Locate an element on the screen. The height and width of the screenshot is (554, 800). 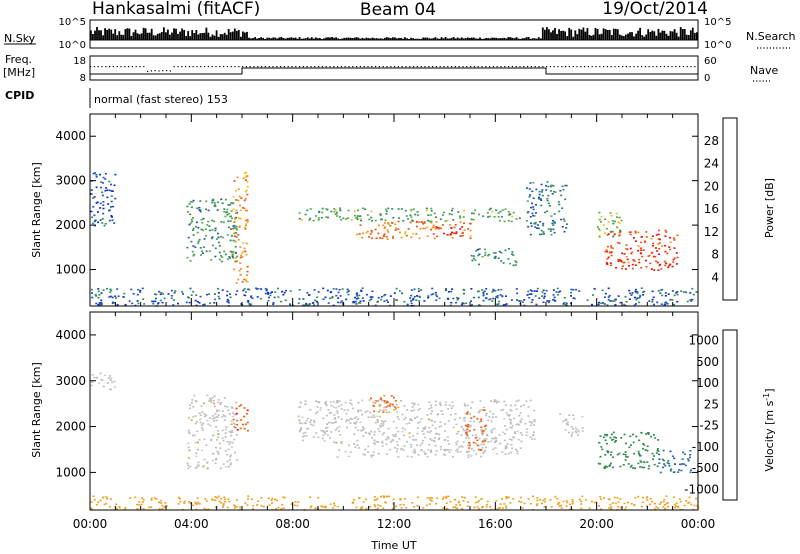
colorbar-tick-label: 100 is located at coordinates (707, 383).